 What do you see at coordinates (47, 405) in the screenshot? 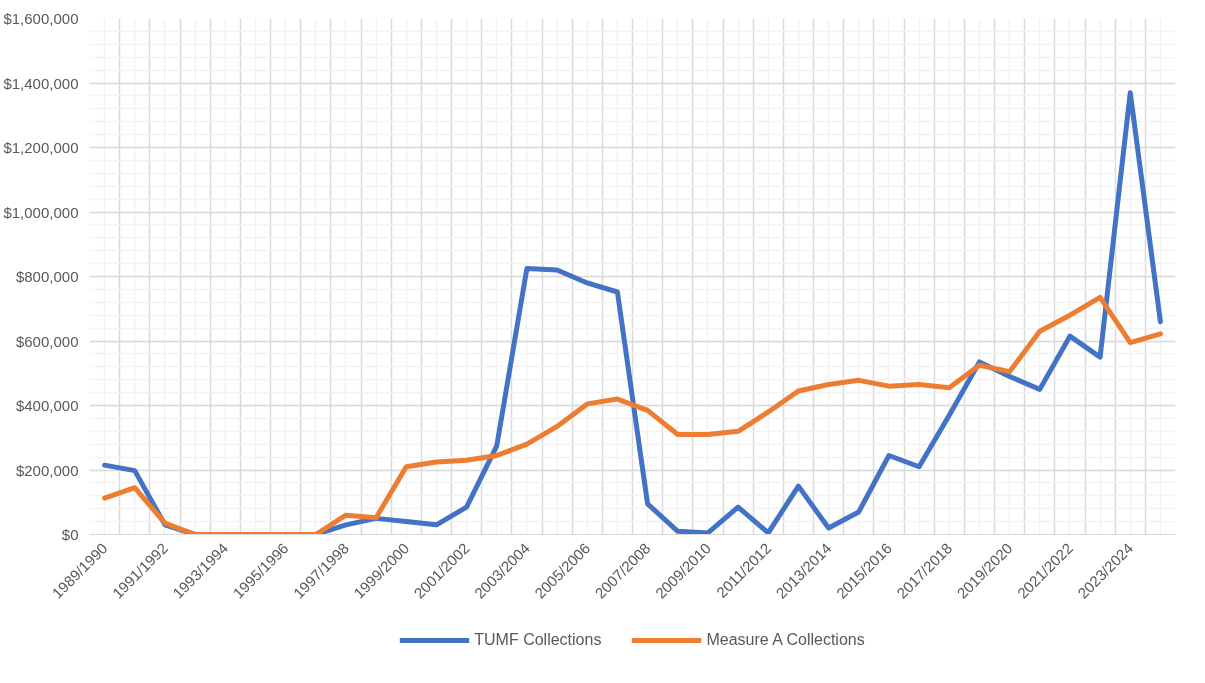
I see `y-tick-label: $400,000` at bounding box center [47, 405].